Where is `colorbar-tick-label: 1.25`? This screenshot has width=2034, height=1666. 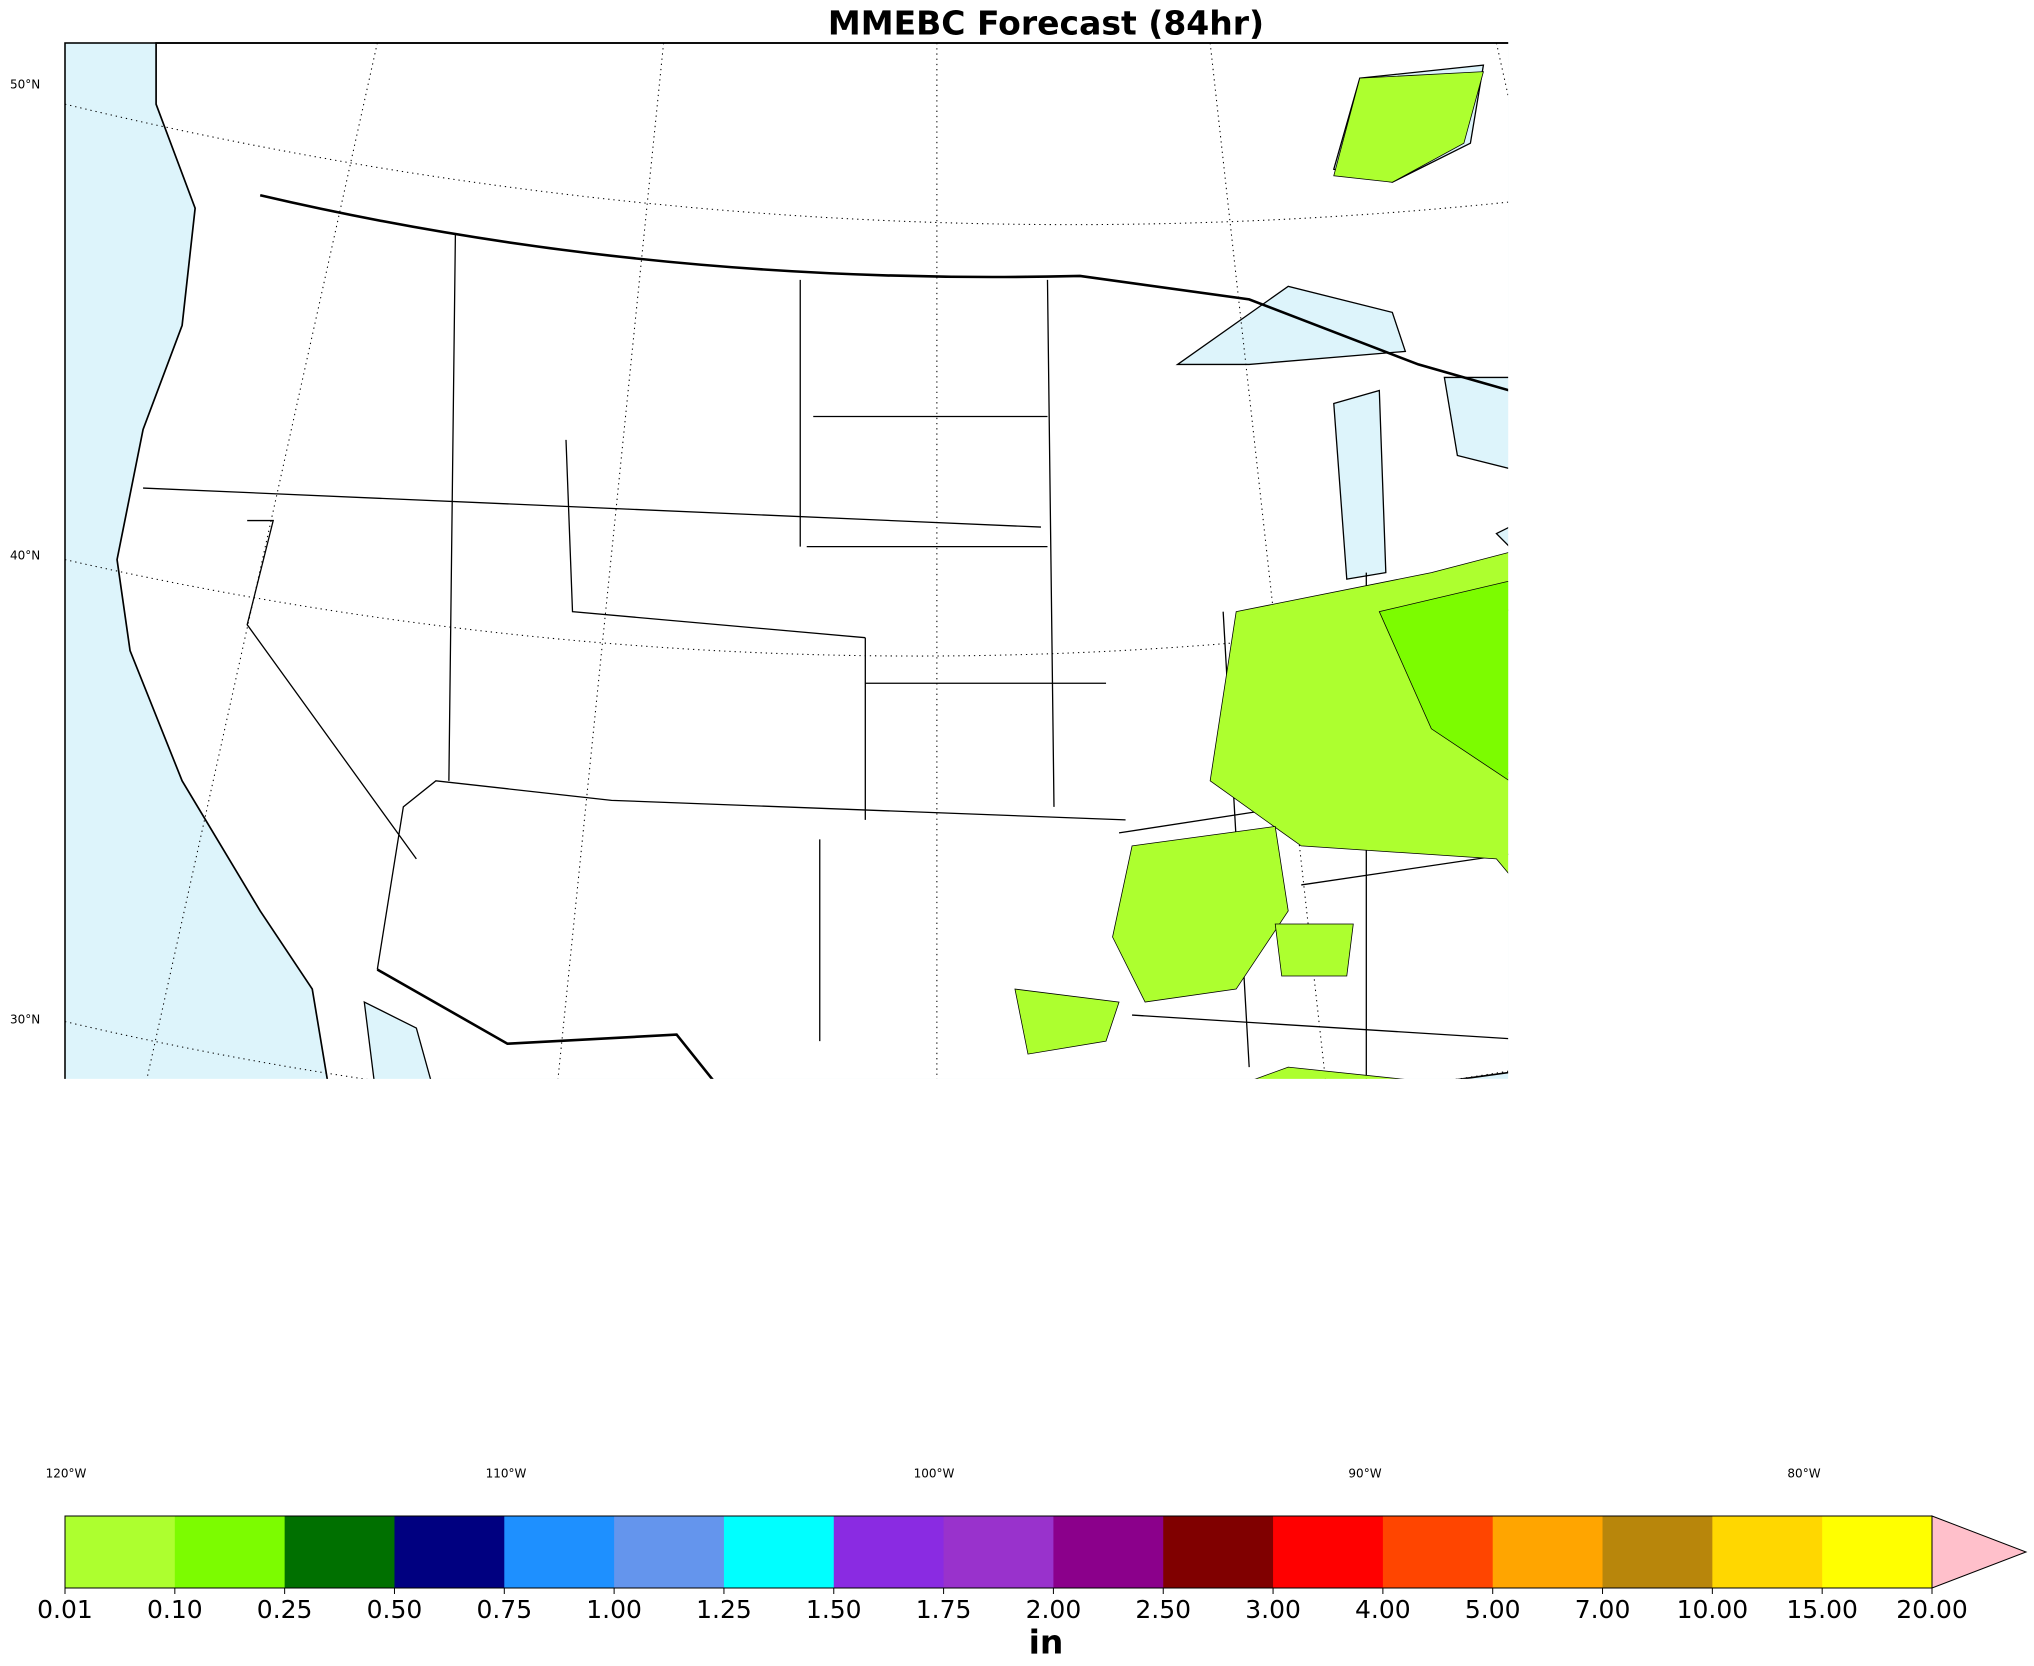 colorbar-tick-label: 1.25 is located at coordinates (724, 1609).